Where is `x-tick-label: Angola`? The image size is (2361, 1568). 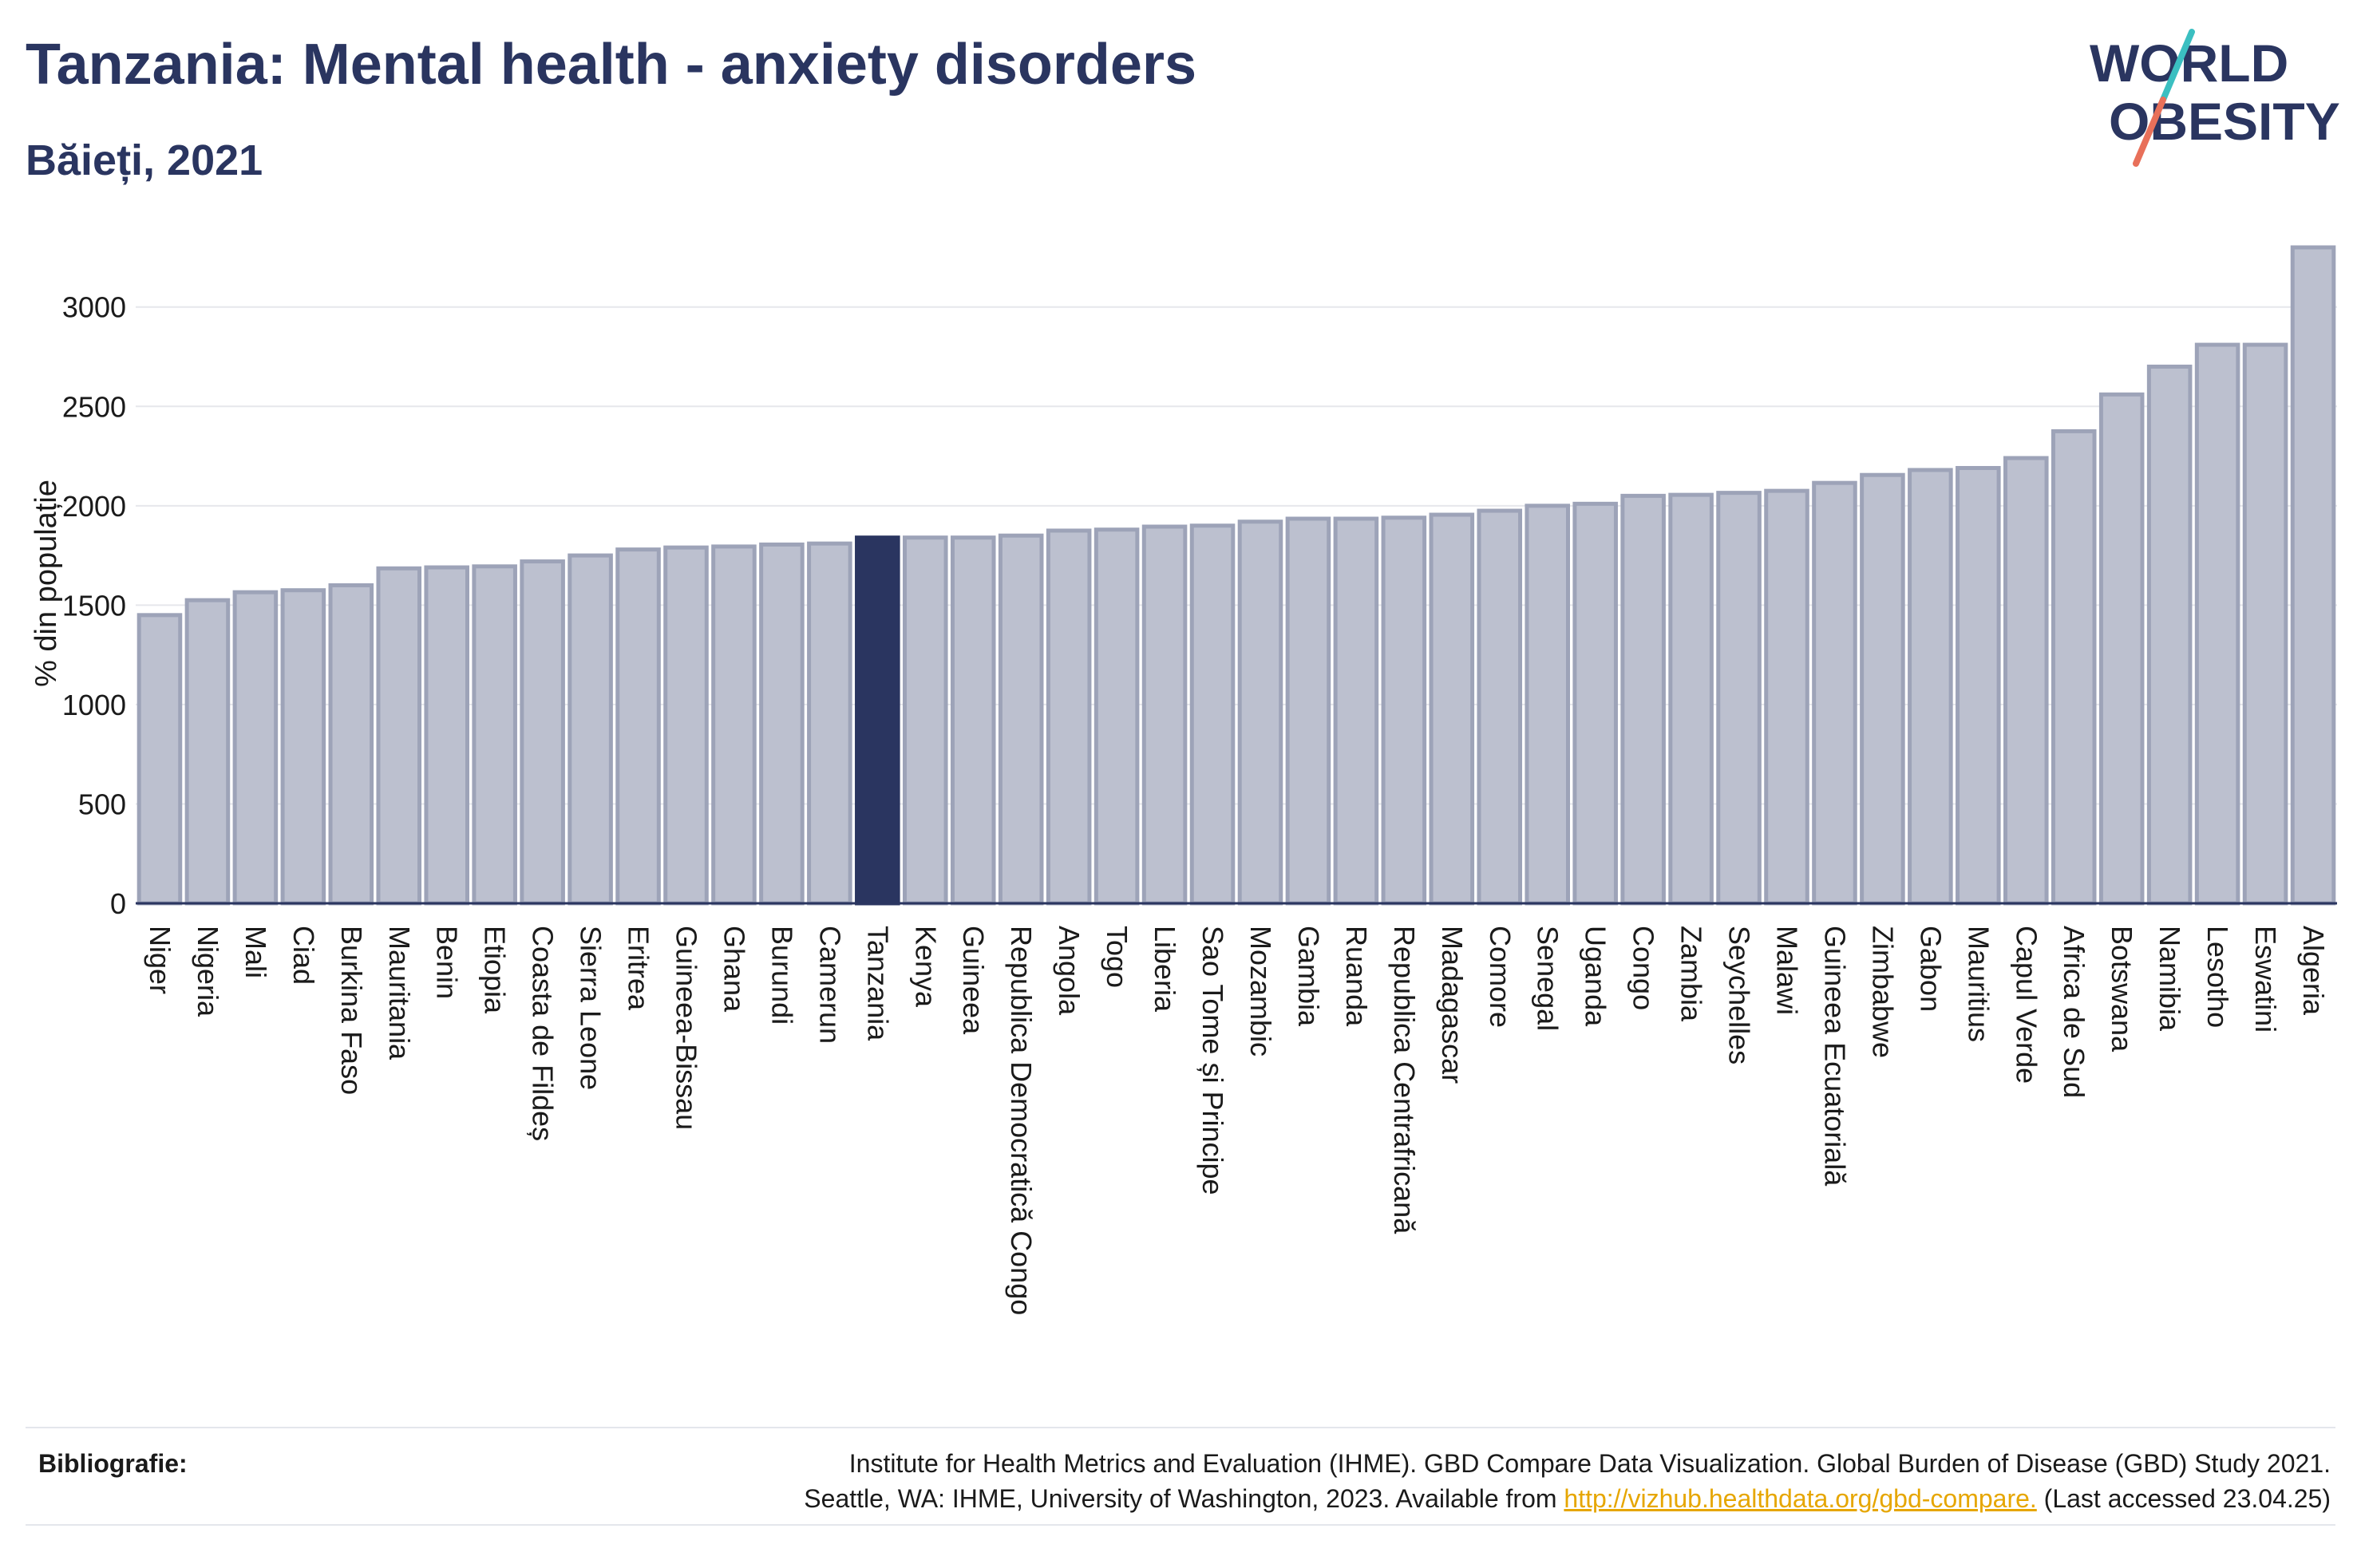 x-tick-label: Angola is located at coordinates (1069, 971).